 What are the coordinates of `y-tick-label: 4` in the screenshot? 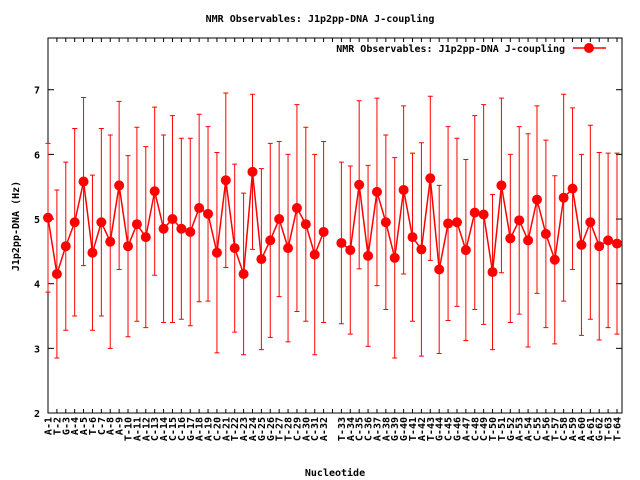 It's located at (37, 285).